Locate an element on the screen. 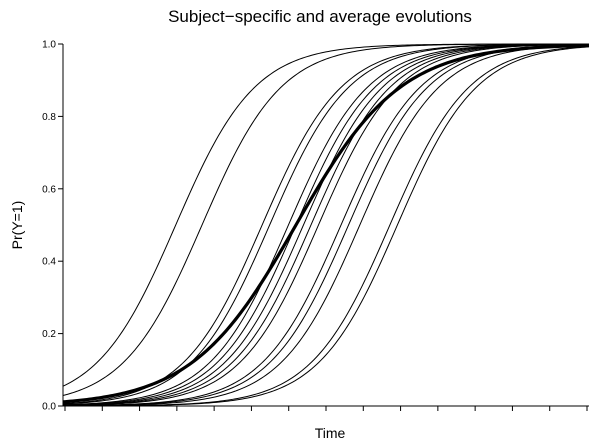  y-axis: 0.0 0.2 0.4 0.6 0.8 1.0 is located at coordinates (53, 226).